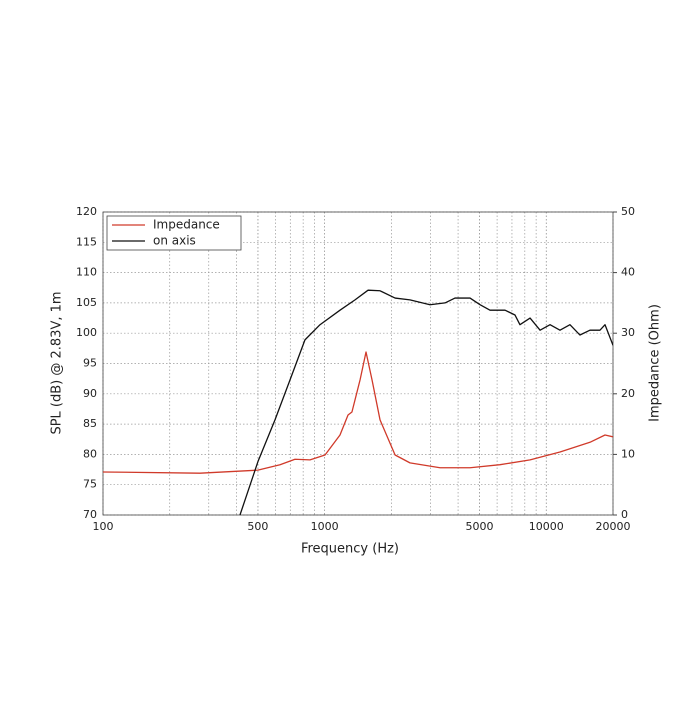 The image size is (700, 704). Describe the element at coordinates (613, 526) in the screenshot. I see `x-tick-label: 20000` at that location.